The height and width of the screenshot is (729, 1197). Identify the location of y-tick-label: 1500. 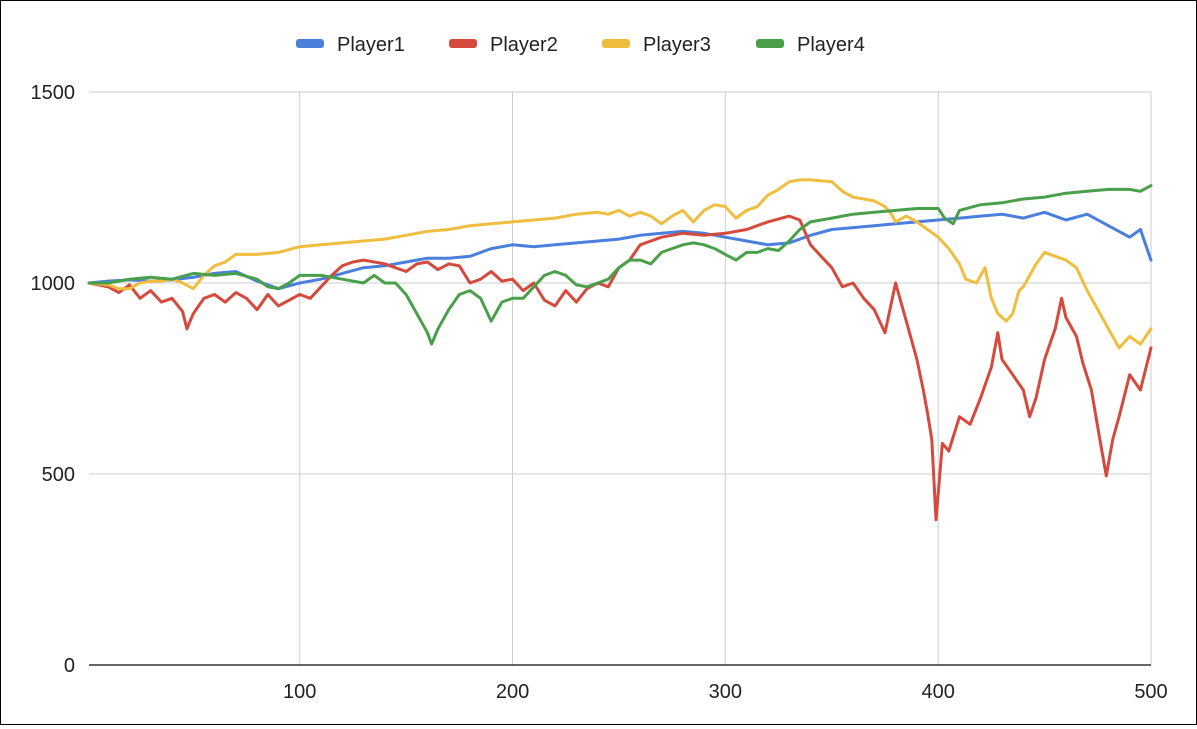
(53, 93).